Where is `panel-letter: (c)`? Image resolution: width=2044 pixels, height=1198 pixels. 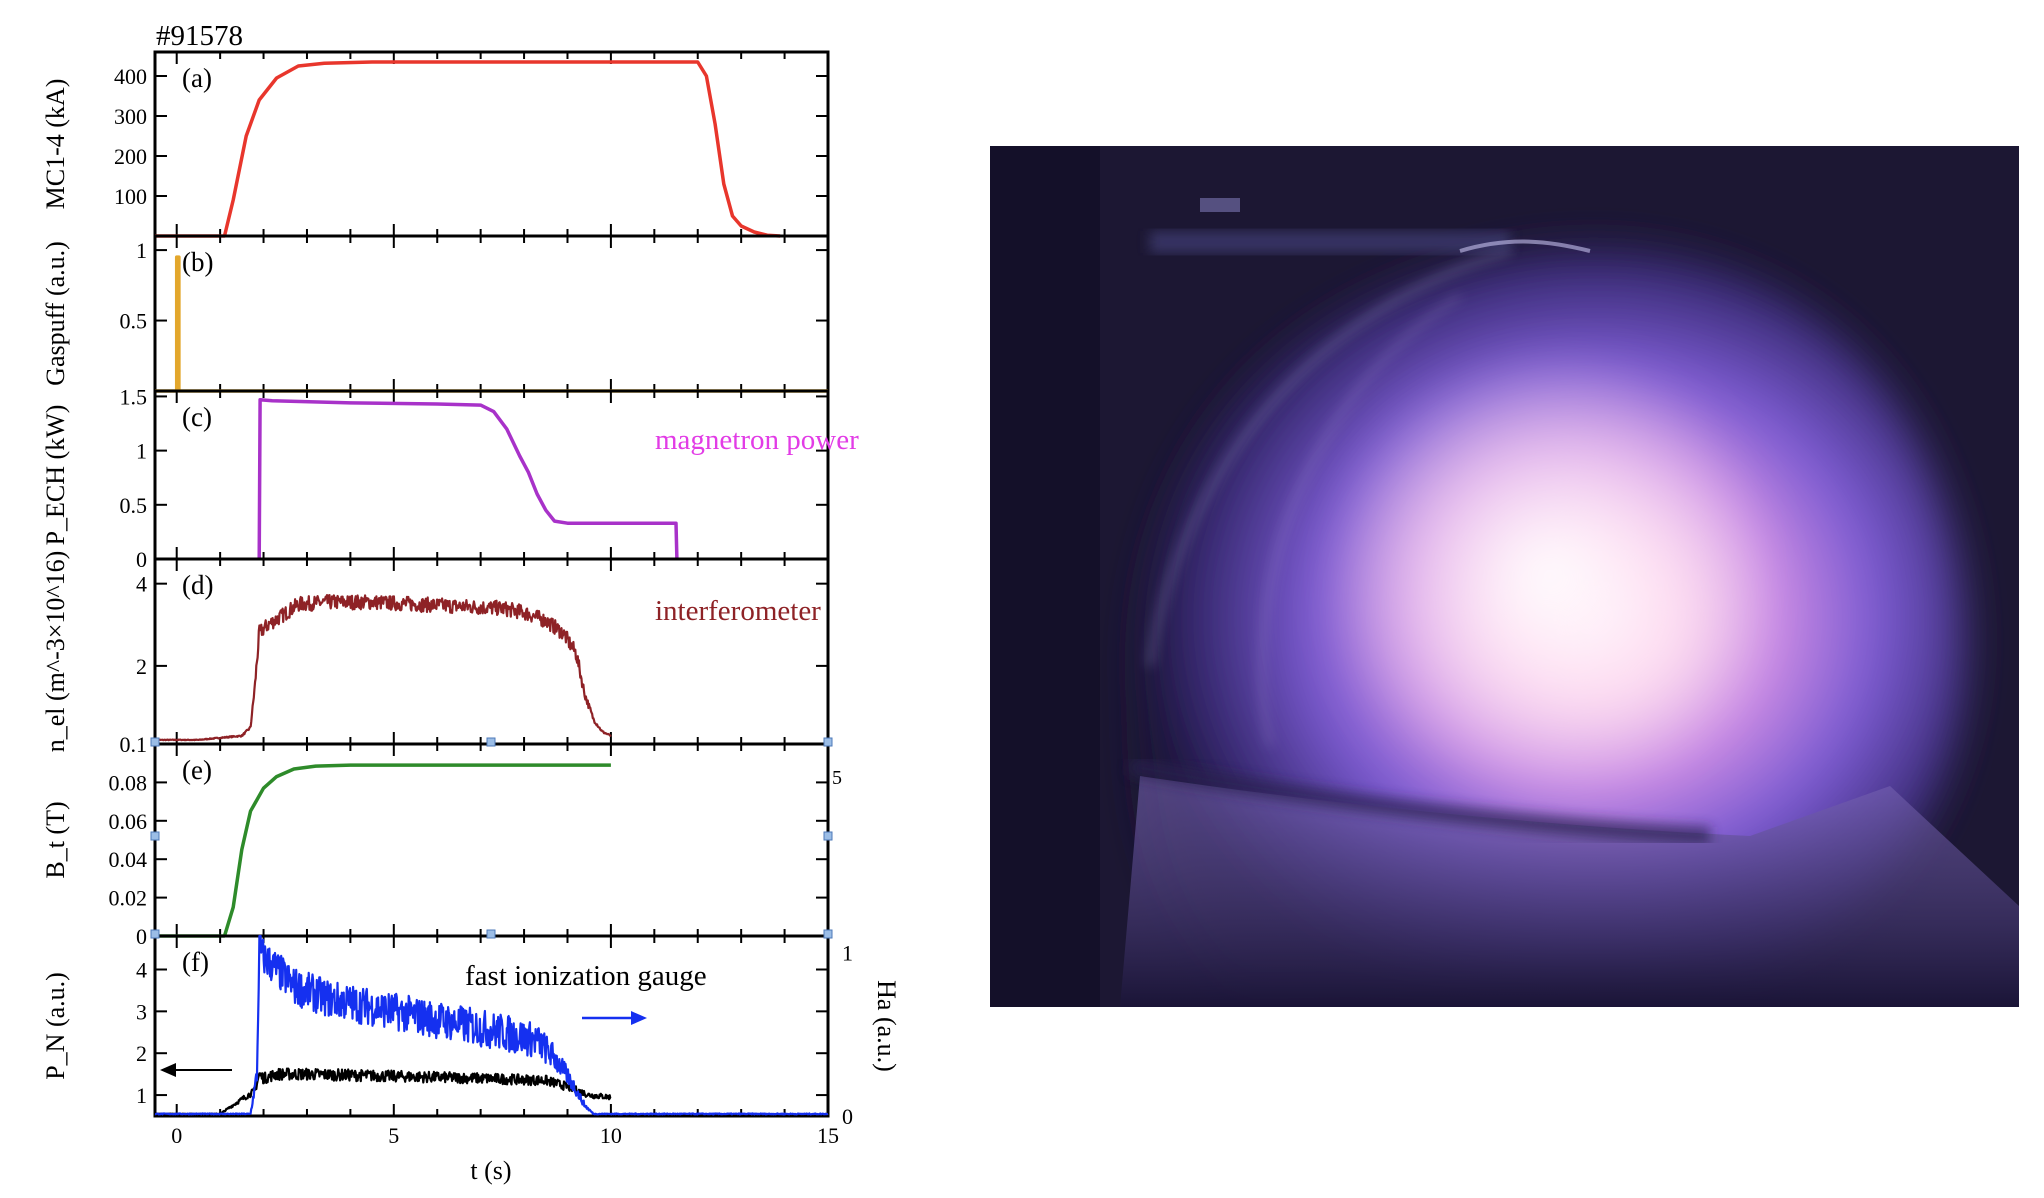 panel-letter: (c) is located at coordinates (197, 417).